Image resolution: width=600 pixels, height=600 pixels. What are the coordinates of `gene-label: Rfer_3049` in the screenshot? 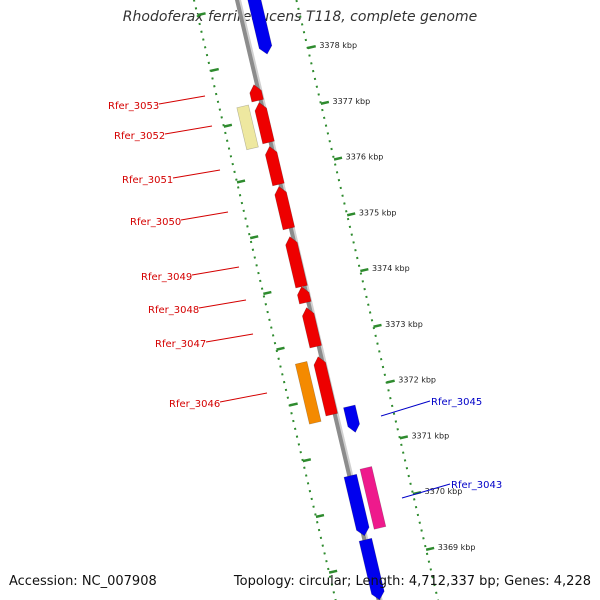 It's located at (166, 277).